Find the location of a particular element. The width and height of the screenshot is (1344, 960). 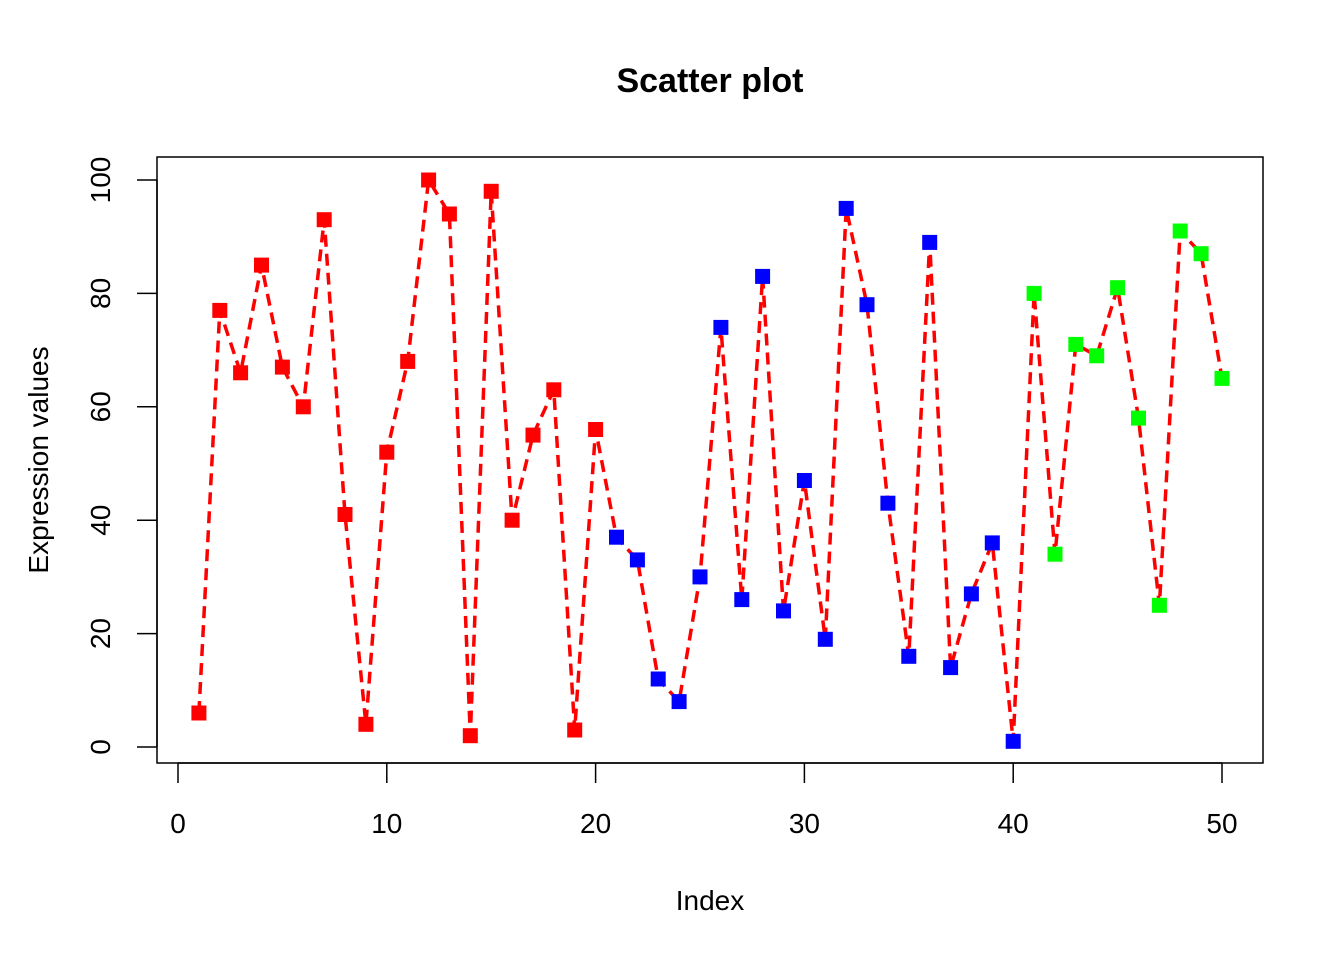

x-tick-label: 0 is located at coordinates (178, 823).